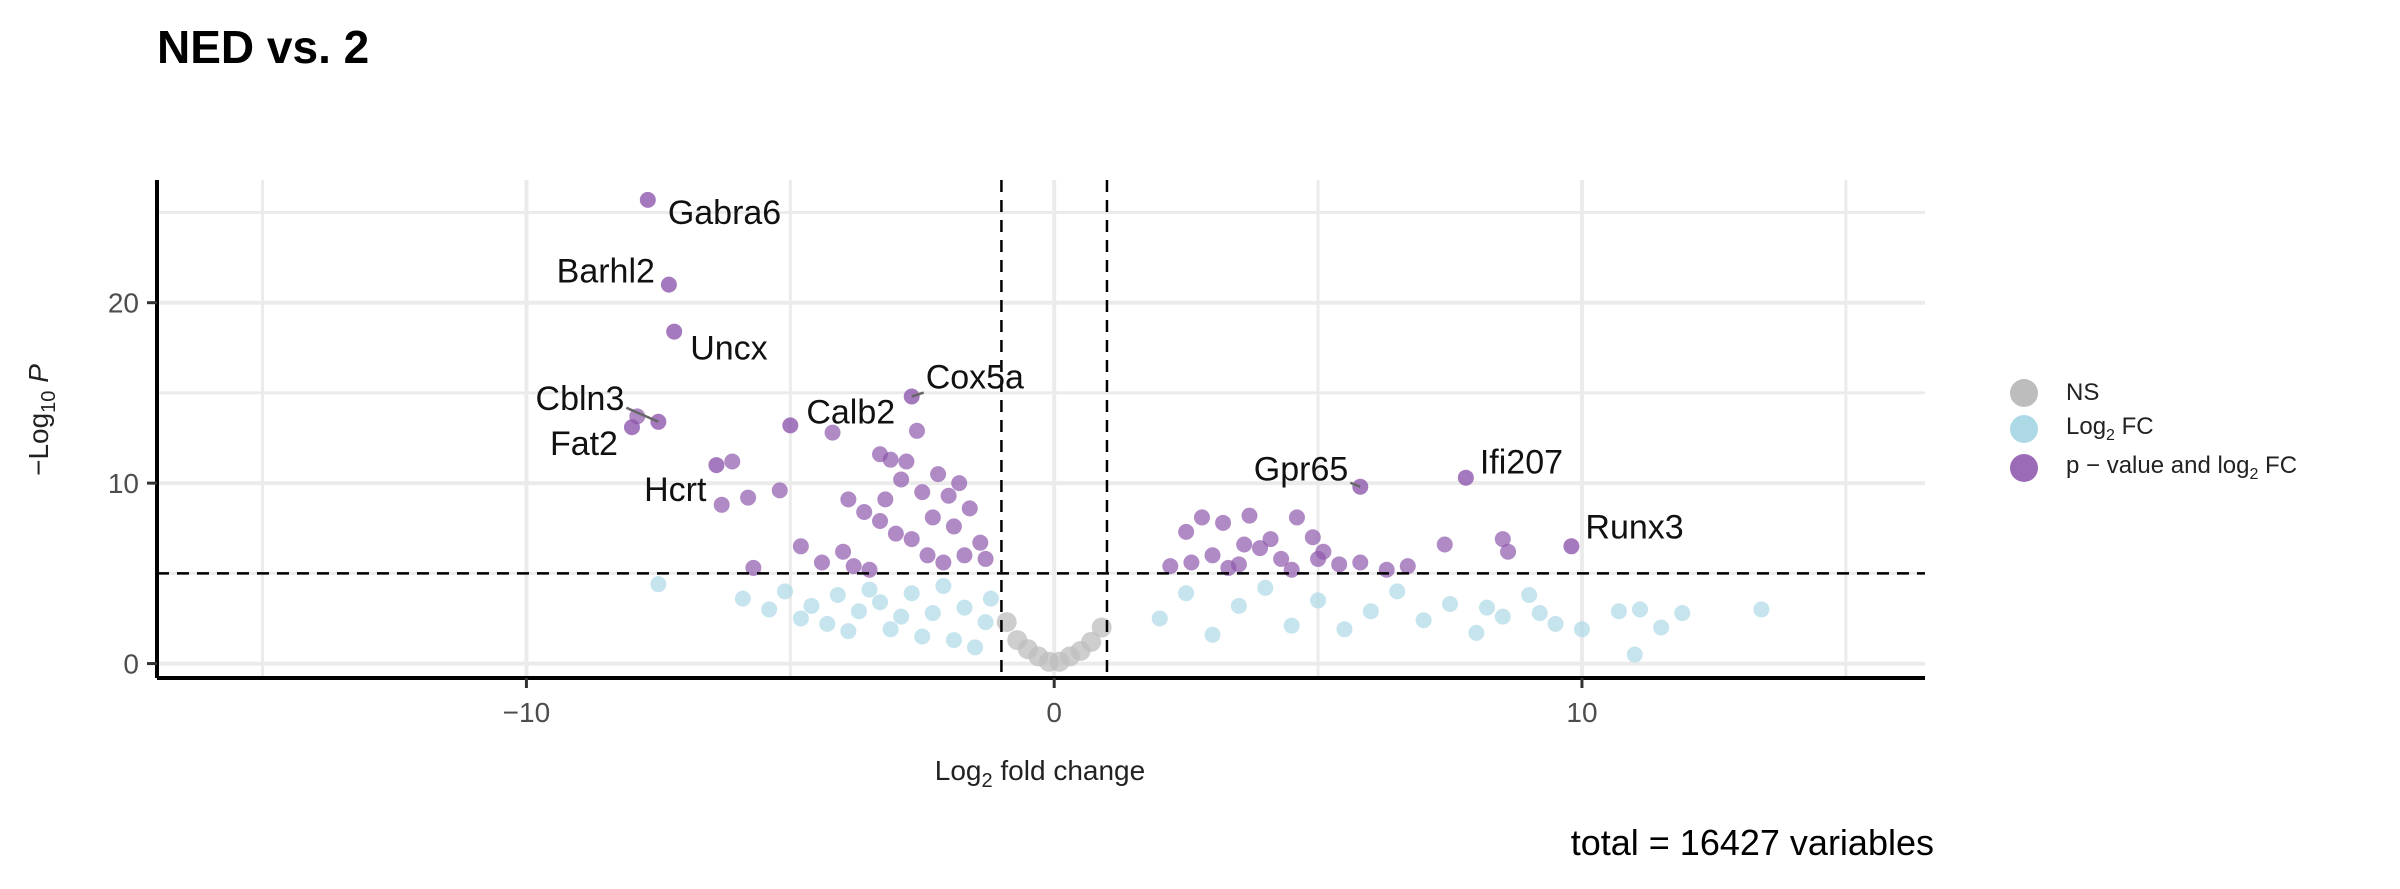 The width and height of the screenshot is (2400, 889). Describe the element at coordinates (606, 272) in the screenshot. I see `gene-label-barhl2: Barhl2` at that location.